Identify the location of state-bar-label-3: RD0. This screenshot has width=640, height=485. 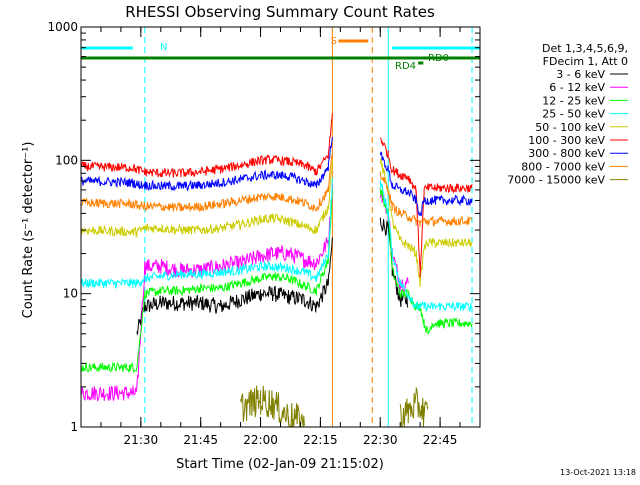
(438, 58).